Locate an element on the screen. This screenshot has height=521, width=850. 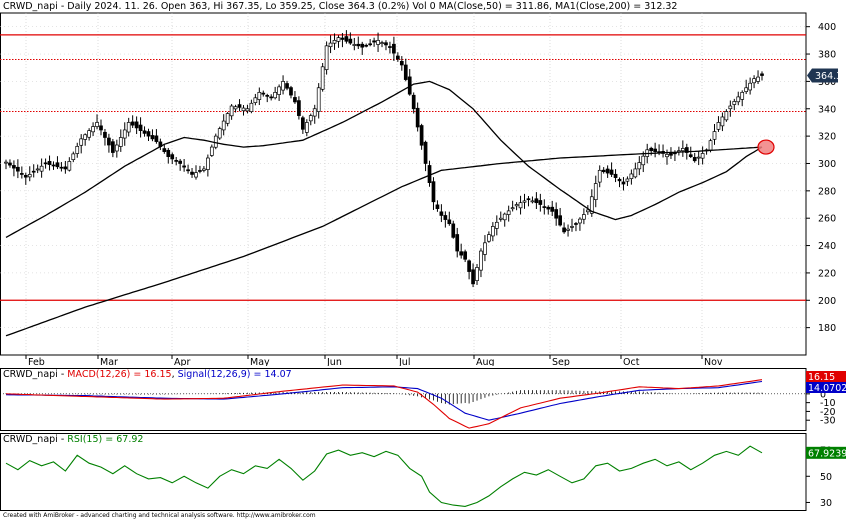
price-tick-label: 340 is located at coordinates (827, 109).